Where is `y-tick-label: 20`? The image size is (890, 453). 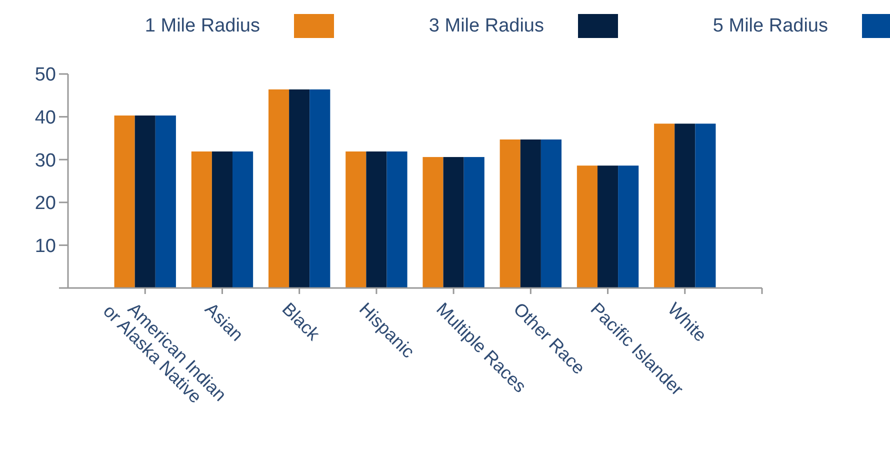 y-tick-label: 20 is located at coordinates (45, 203).